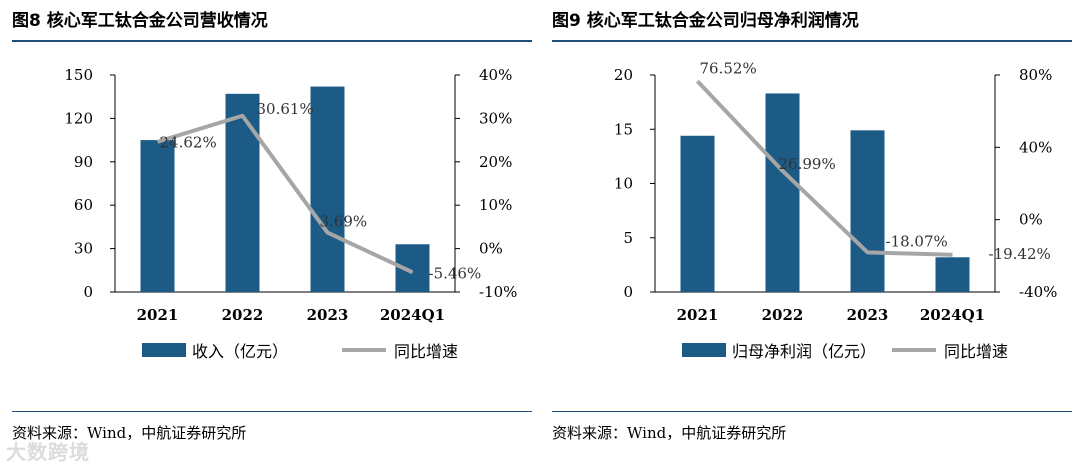  What do you see at coordinates (1020, 254) in the screenshot?
I see `data-label: -19.42%` at bounding box center [1020, 254].